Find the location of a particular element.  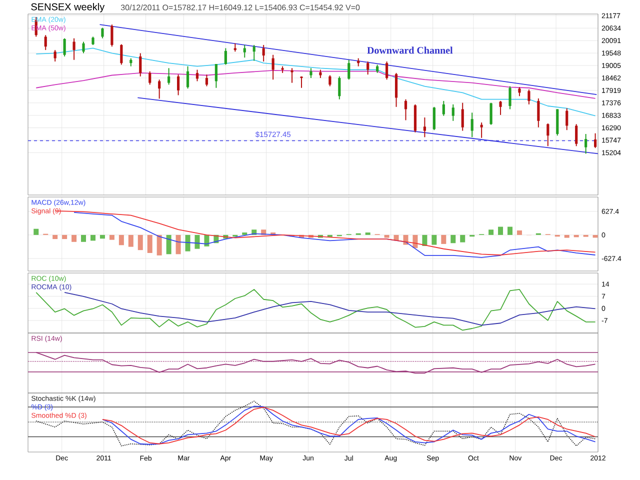

chart-subtitle: 30/12/2011 O=15782.17 H=16049.12 L=15406.93 C=15454.92 V=0 is located at coordinates (240, 7).